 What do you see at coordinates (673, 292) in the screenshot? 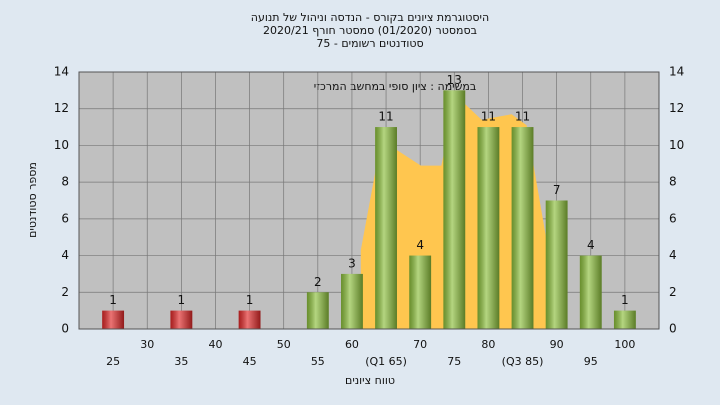
I see `y2-tick-label: 2` at bounding box center [673, 292].